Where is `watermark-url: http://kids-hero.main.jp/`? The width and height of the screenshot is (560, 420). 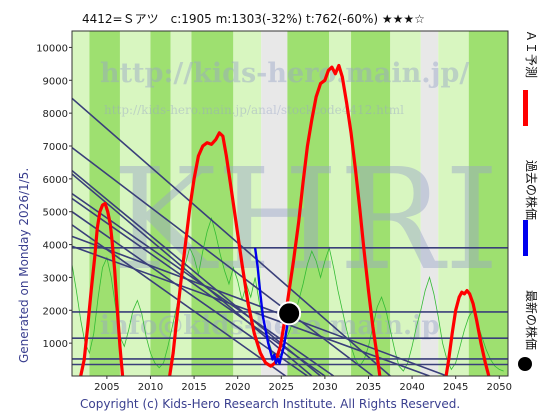 watermark-url: http://kids-hero.main.jp/ is located at coordinates (284, 73).